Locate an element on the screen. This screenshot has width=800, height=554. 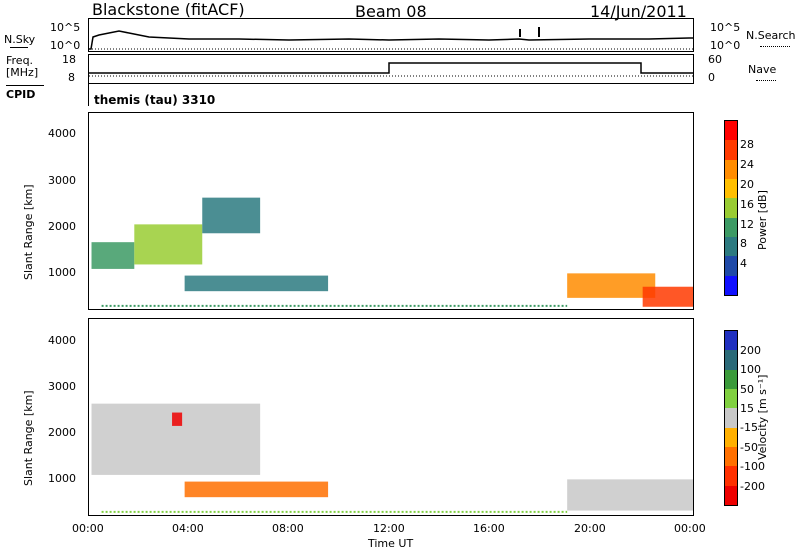
xtick-2: 08:00 is located at coordinates (288, 528).